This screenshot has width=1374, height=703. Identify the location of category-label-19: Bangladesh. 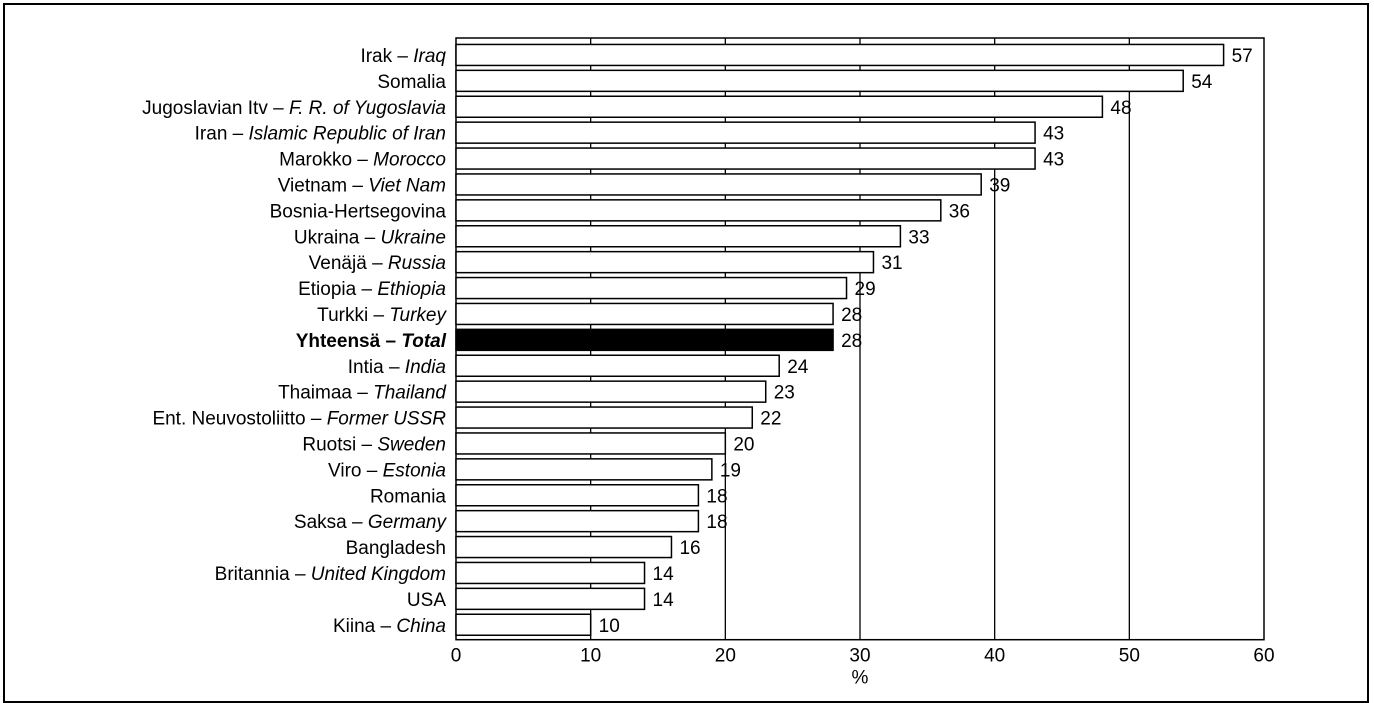
(396, 548).